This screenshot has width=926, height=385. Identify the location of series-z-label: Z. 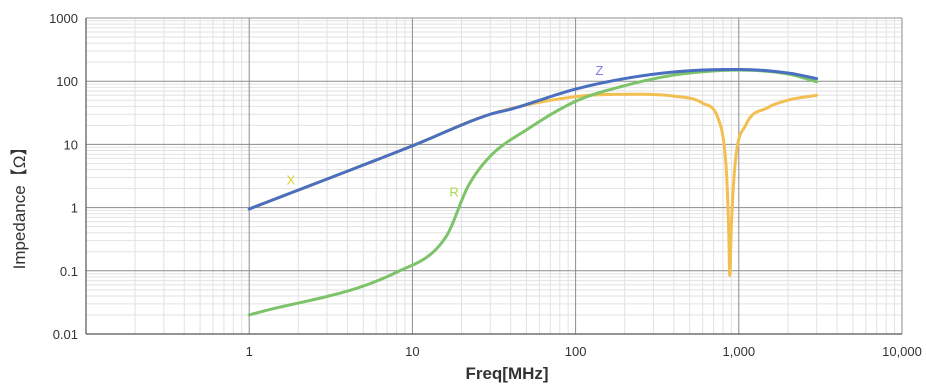
(599, 70).